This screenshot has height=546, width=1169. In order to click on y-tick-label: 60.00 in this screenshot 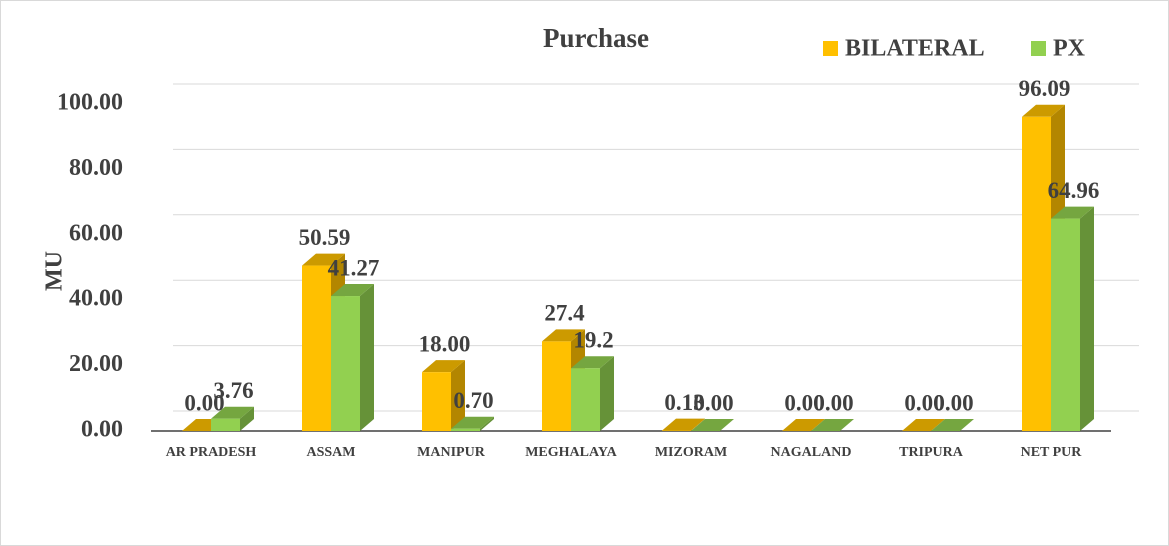, I will do `click(96, 233)`.